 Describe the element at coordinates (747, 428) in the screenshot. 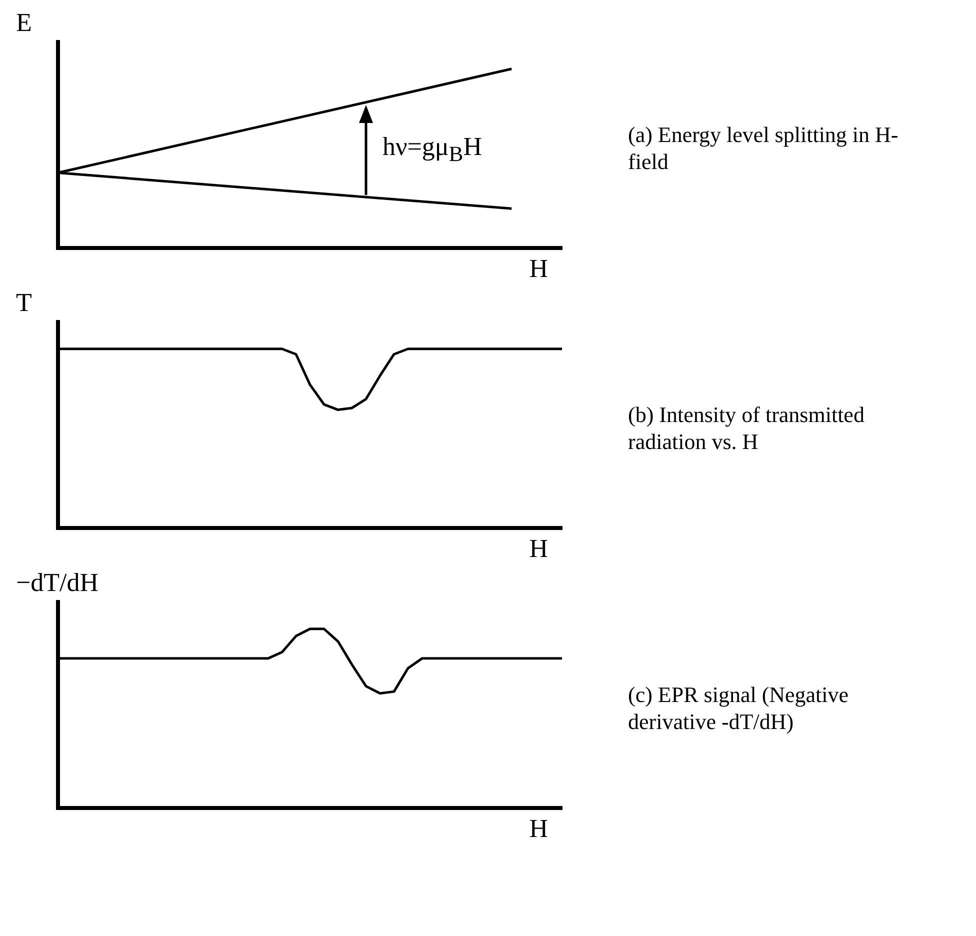

I see `text: (b) Intensity of transmitted radiation vs. H` at that location.